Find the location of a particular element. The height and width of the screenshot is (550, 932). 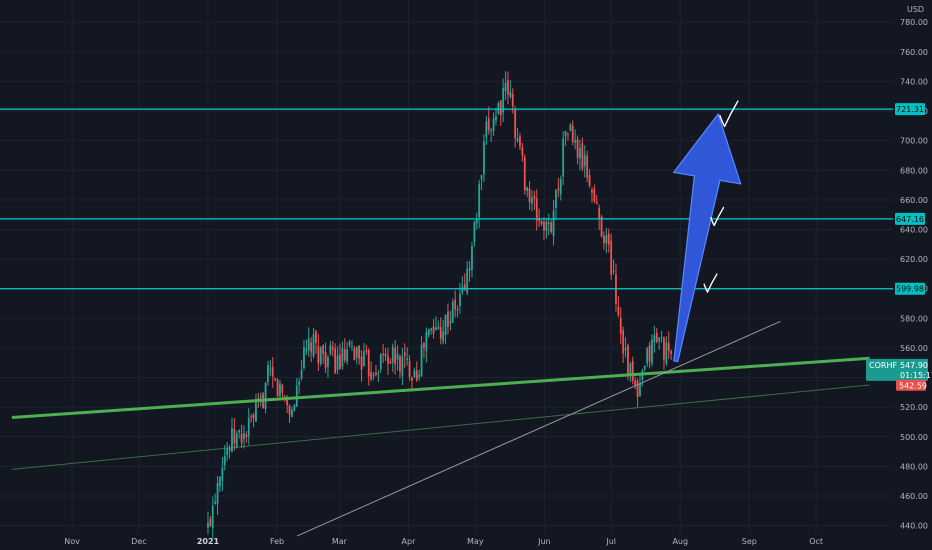

y-tick-label: 780.00 is located at coordinates (914, 22).